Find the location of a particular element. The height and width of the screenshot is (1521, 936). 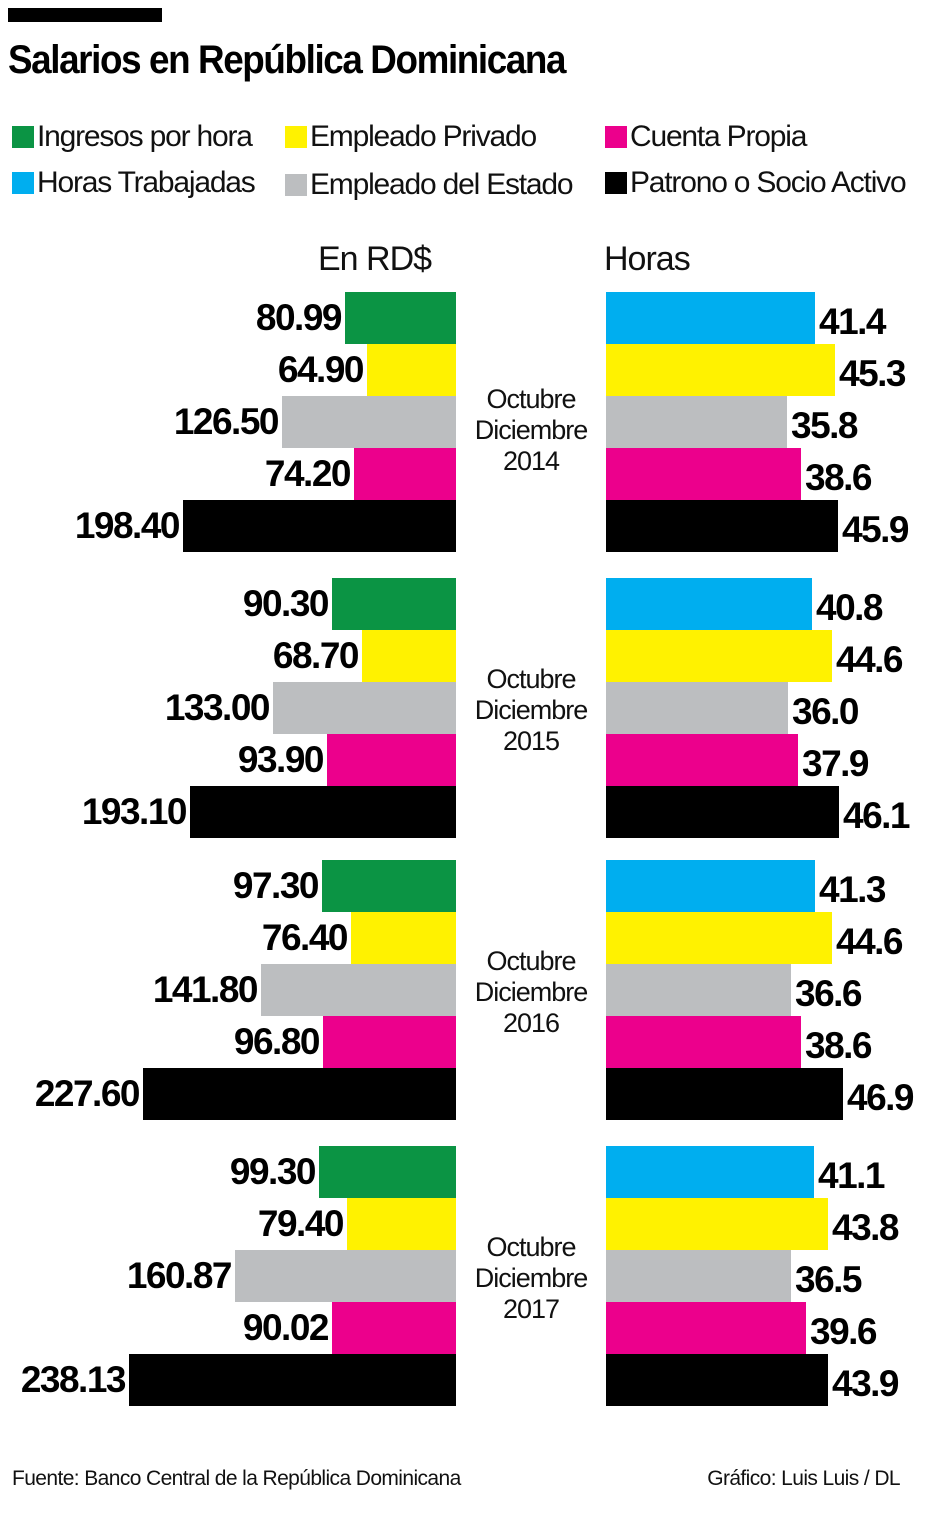

legend-item-horas-trabajadas: Horas Trabajadas is located at coordinates (134, 183).